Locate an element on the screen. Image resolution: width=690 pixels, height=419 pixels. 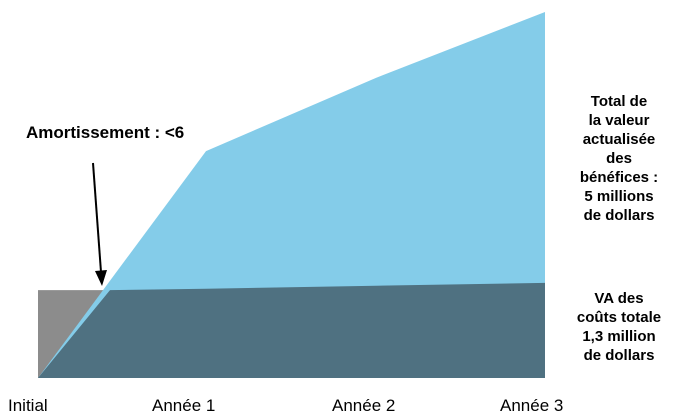
payback-annotation: Amortissement : <6 is located at coordinates (105, 132).